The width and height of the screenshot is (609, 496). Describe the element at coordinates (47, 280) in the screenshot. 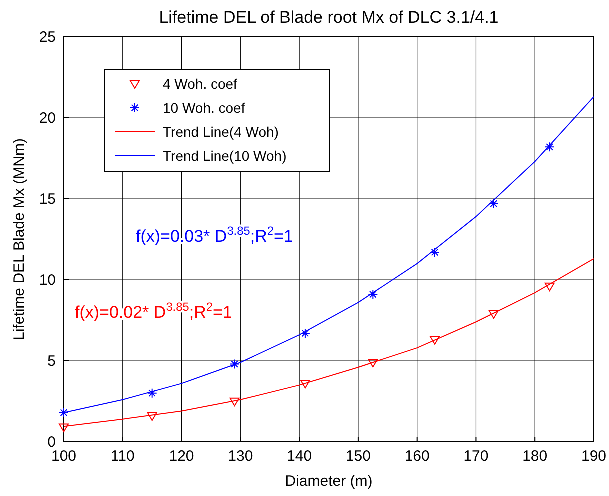

I see `y-tick-label: 10` at that location.